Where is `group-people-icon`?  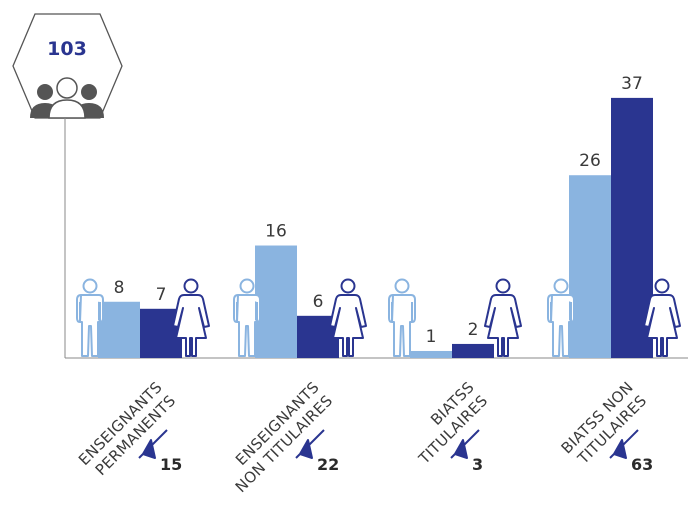 group-people-icon is located at coordinates (67, 98).